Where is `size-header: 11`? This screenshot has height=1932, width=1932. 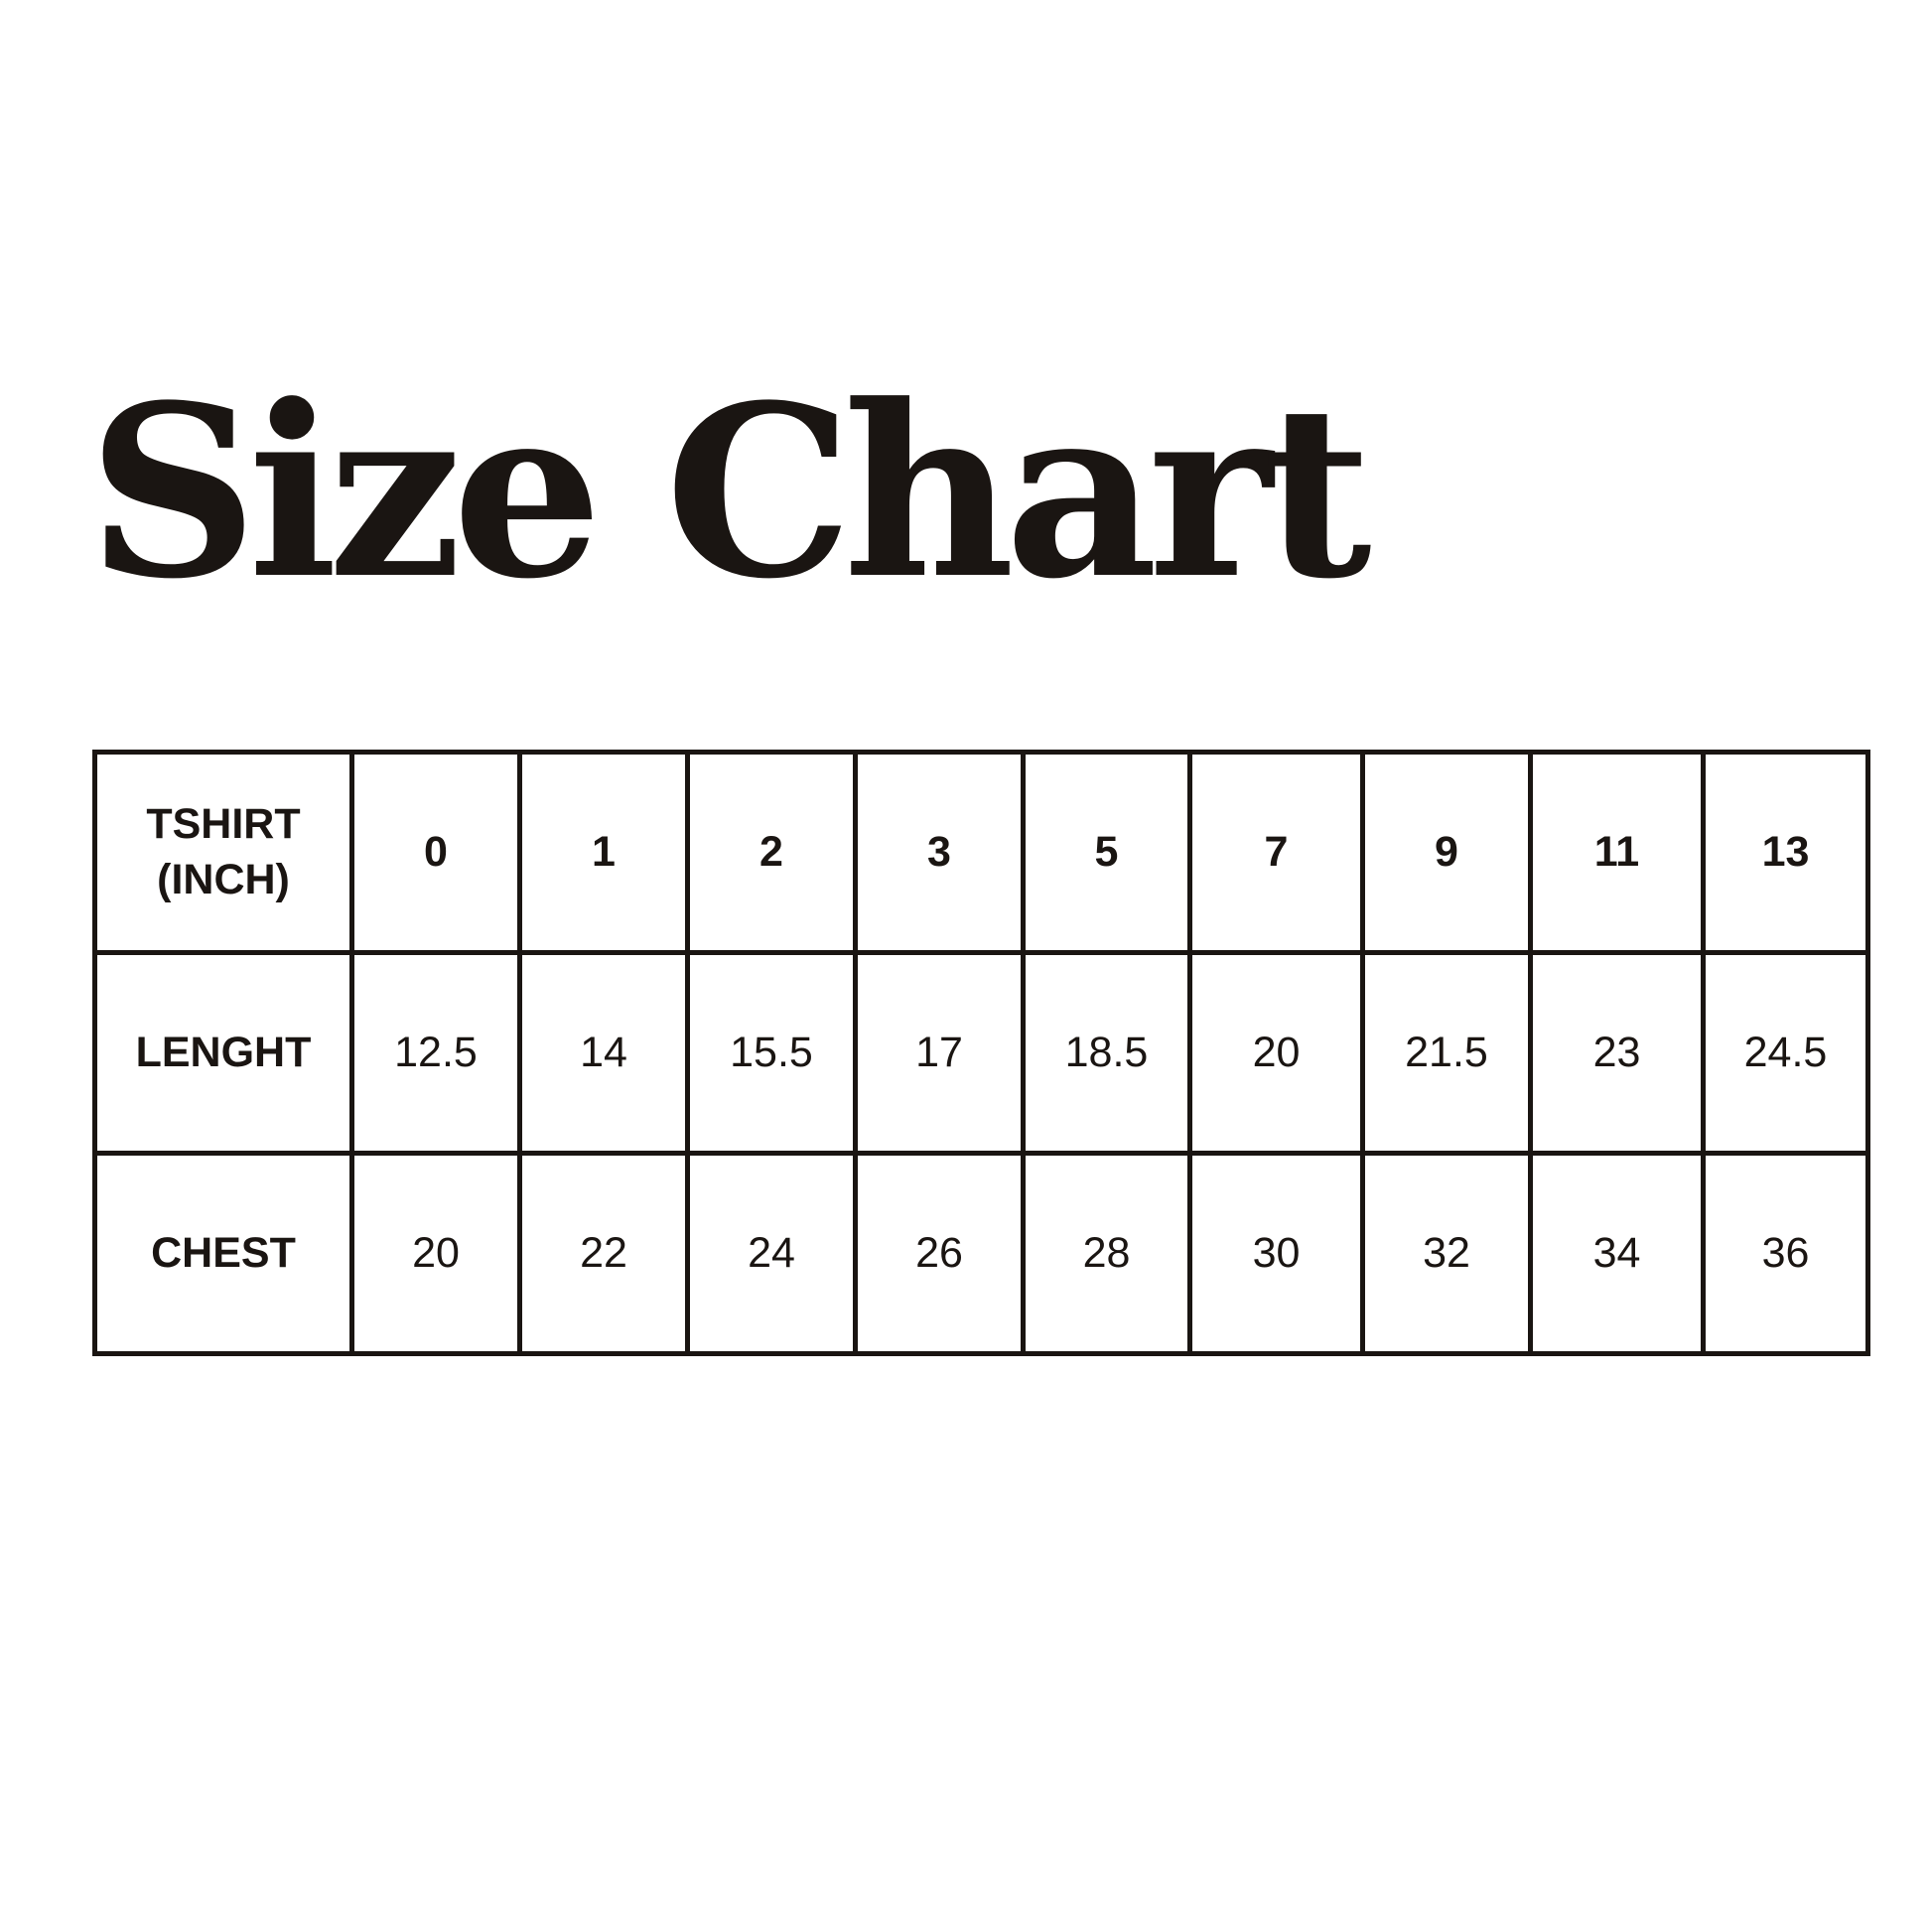 size-header: 11 is located at coordinates (1617, 853).